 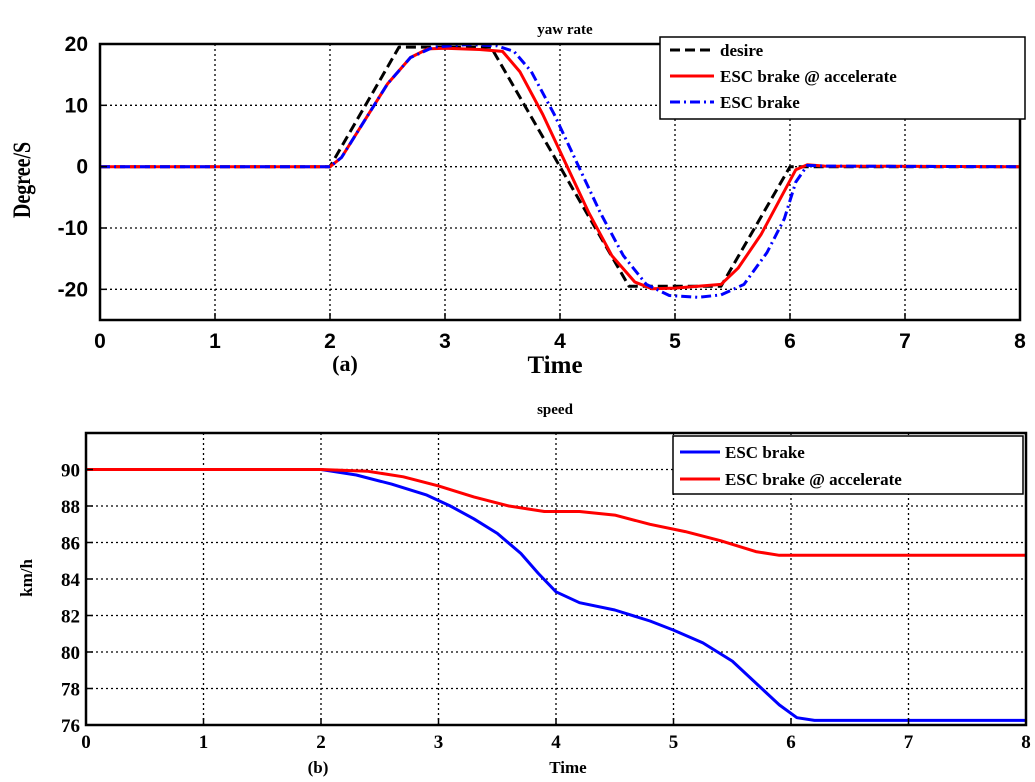 What do you see at coordinates (568, 767) in the screenshot?
I see `speed-xlabel: Time` at bounding box center [568, 767].